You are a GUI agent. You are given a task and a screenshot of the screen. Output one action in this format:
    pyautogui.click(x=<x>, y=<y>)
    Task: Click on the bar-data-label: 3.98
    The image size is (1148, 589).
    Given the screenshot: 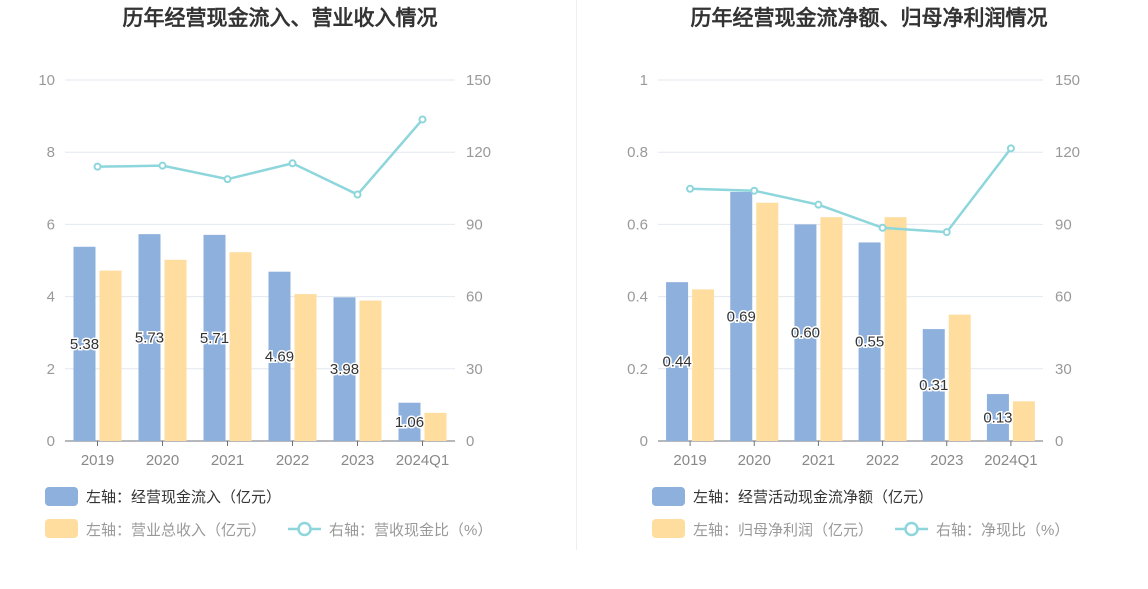 What is the action you would take?
    pyautogui.click(x=344, y=369)
    